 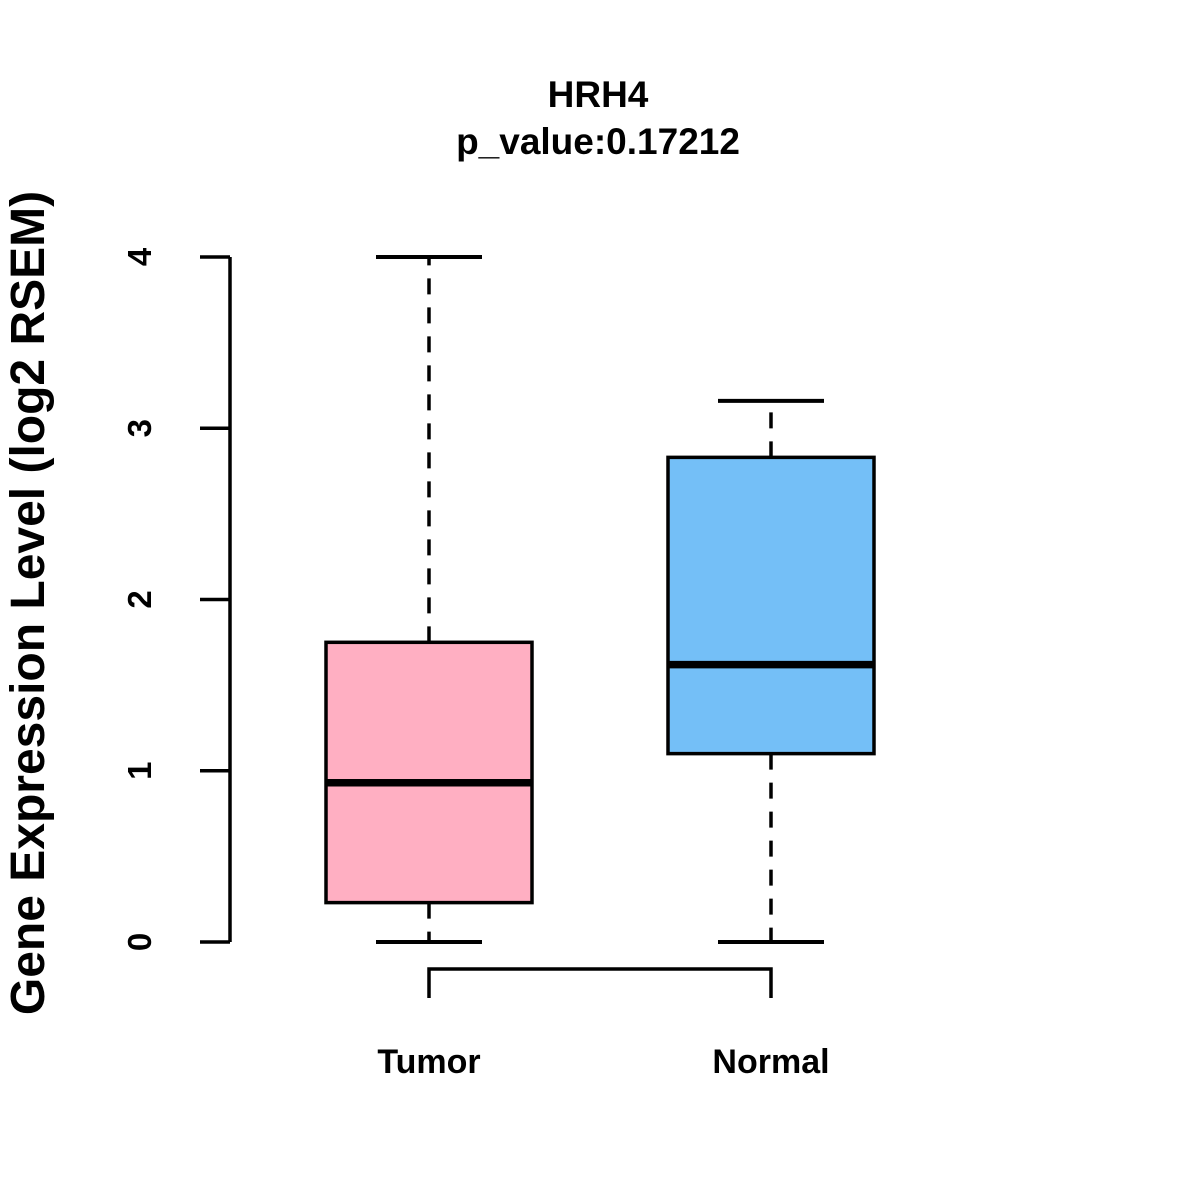 What do you see at coordinates (770, 1062) in the screenshot?
I see `category-label-normal: Normal` at bounding box center [770, 1062].